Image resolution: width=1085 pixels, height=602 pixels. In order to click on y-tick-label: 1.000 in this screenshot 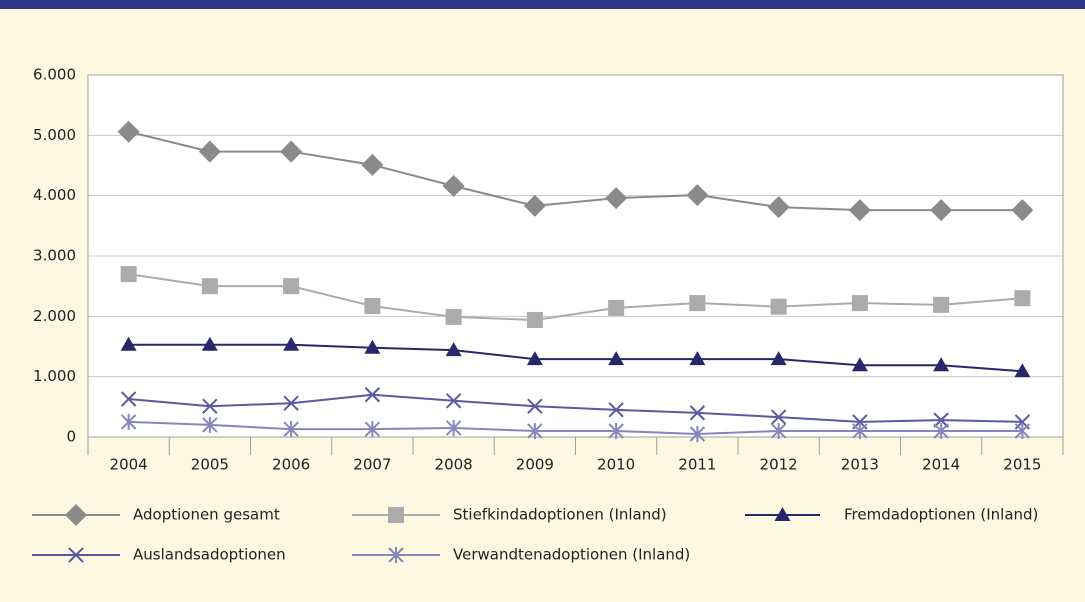, I will do `click(54, 376)`.